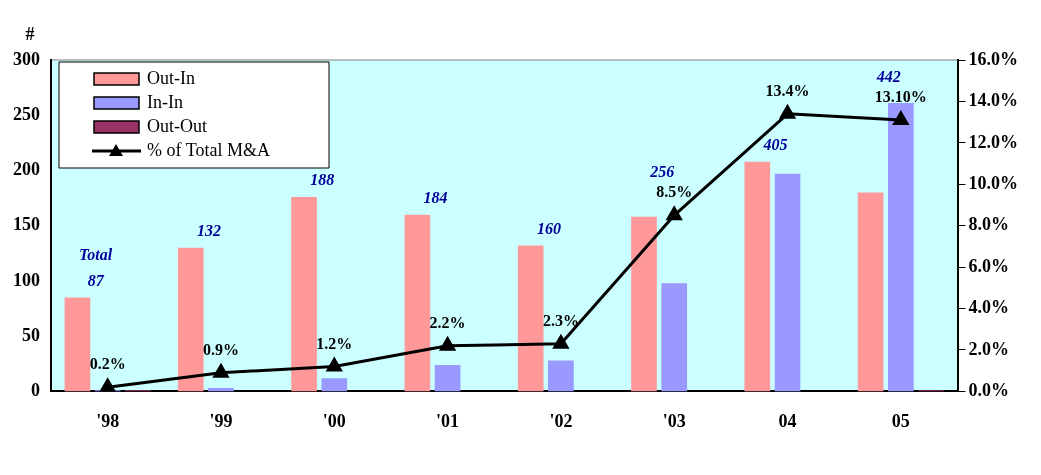 Image resolution: width=1041 pixels, height=475 pixels. Describe the element at coordinates (988, 224) in the screenshot. I see `y2-tick-label: 8.0%` at that location.